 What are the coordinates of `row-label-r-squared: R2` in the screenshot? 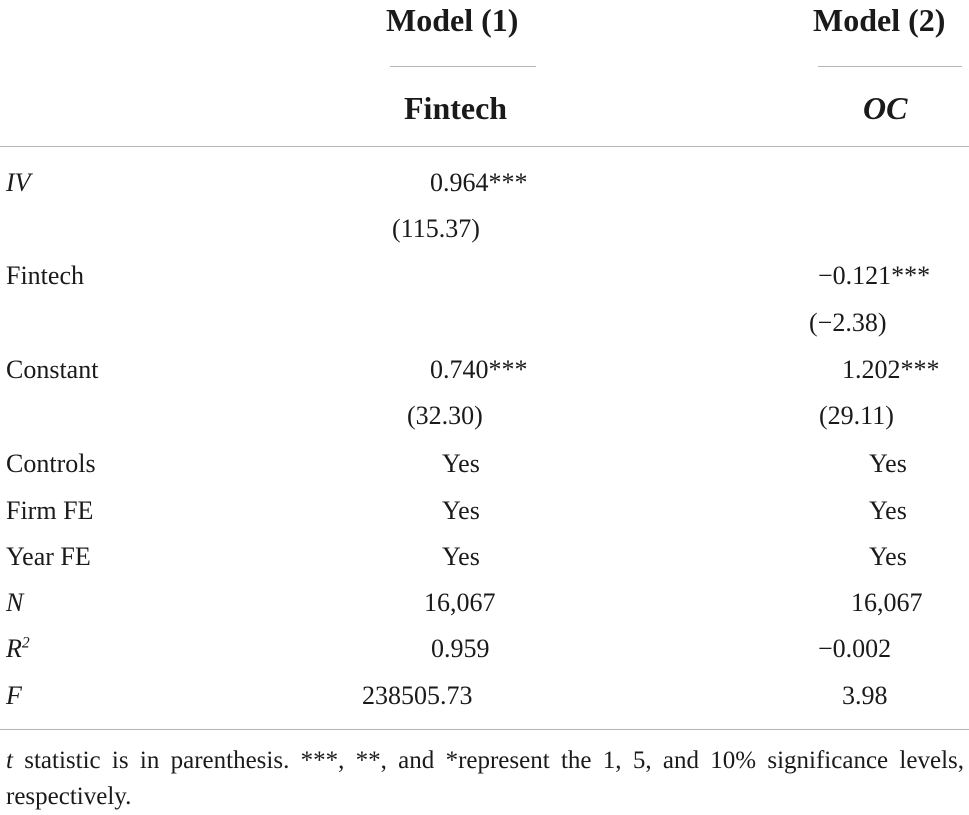 It's located at (18, 649).